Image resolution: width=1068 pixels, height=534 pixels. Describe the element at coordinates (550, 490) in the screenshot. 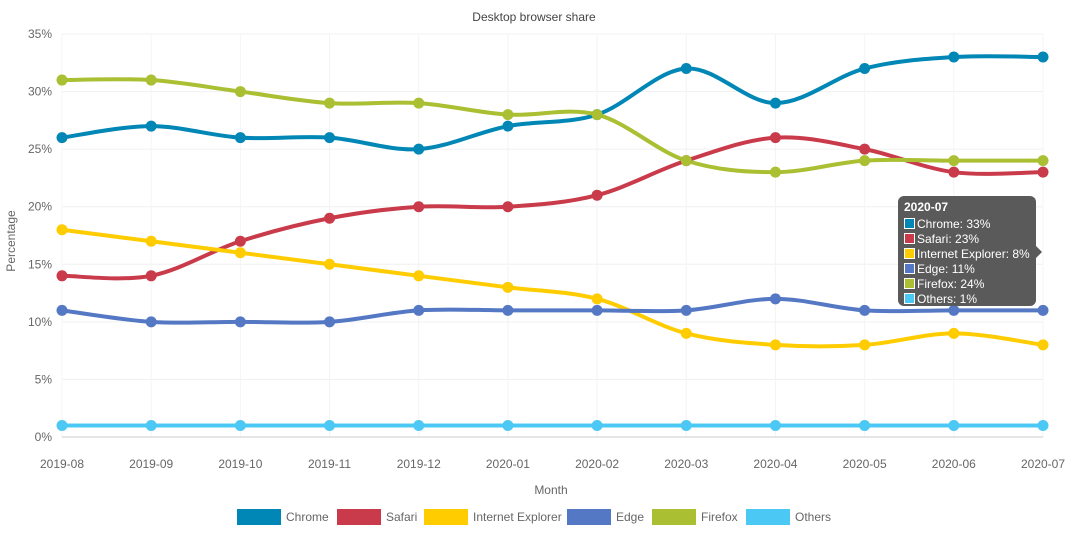

I see `x-axis-label: Month` at that location.